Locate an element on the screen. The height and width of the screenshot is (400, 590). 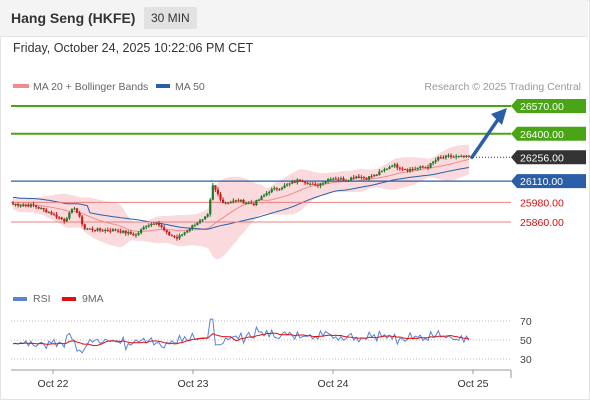
ma20-legend-label: MA 20 + Bollinger Bands is located at coordinates (90, 87).